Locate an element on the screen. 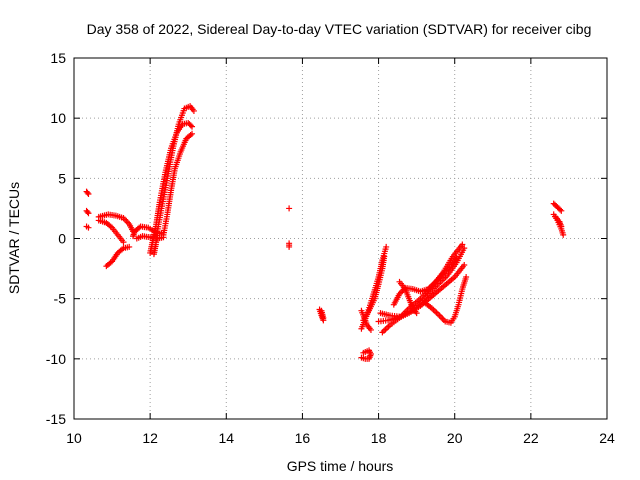 The height and width of the screenshot is (480, 640). x-tick-label: 16 is located at coordinates (303, 438).